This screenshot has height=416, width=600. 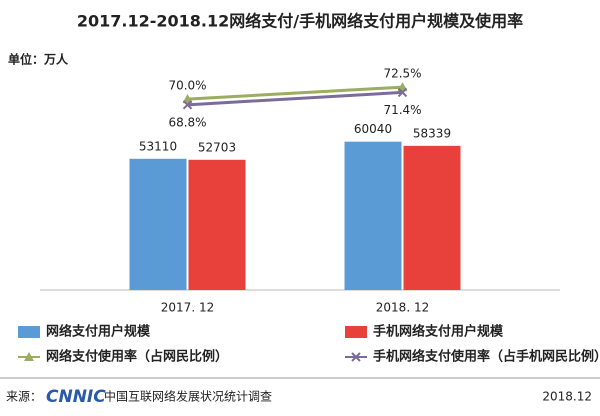 I want to click on source-label: 来源：, so click(x=24, y=397).